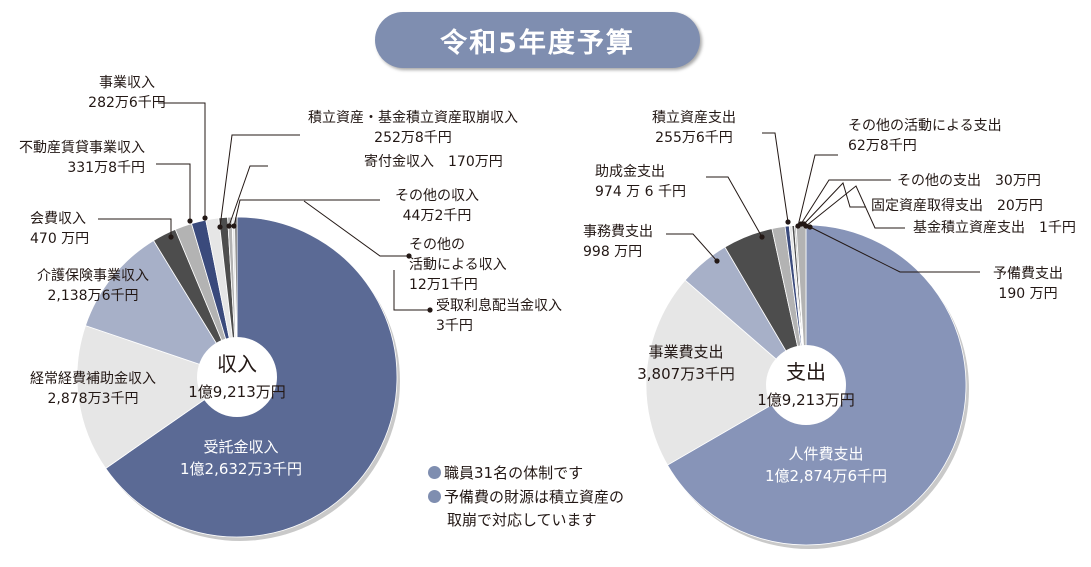  Describe the element at coordinates (93, 296) in the screenshot. I see `slice-value: 2,138万6千円` at that location.